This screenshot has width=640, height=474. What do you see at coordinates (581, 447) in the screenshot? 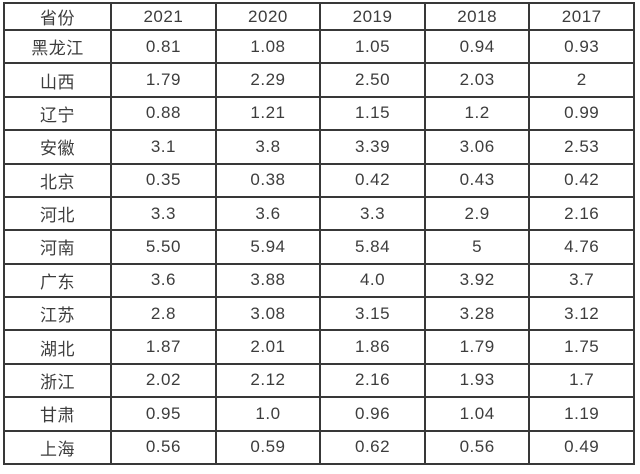
I see `value-cell: 0.49` at bounding box center [581, 447].